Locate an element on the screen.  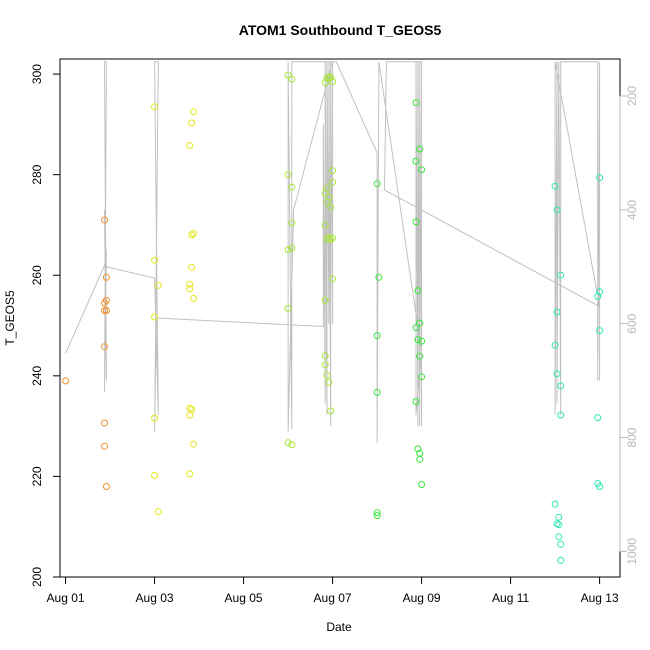
y-tick-label: 240 is located at coordinates (37, 376).